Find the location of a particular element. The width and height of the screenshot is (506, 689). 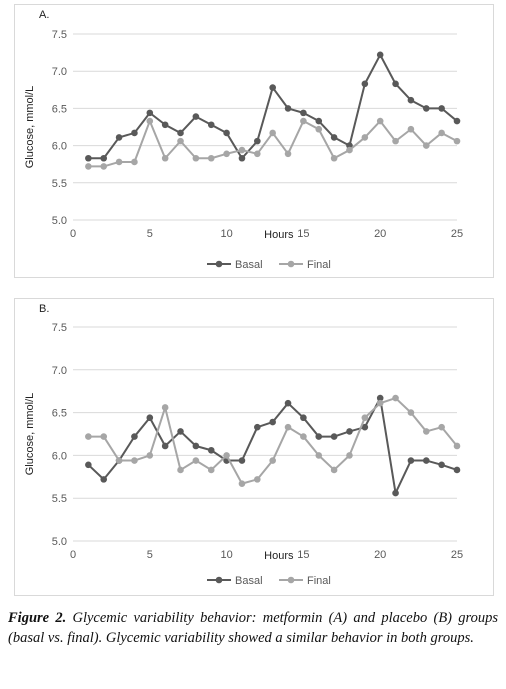

x-axis-label: Hours is located at coordinates (279, 235).